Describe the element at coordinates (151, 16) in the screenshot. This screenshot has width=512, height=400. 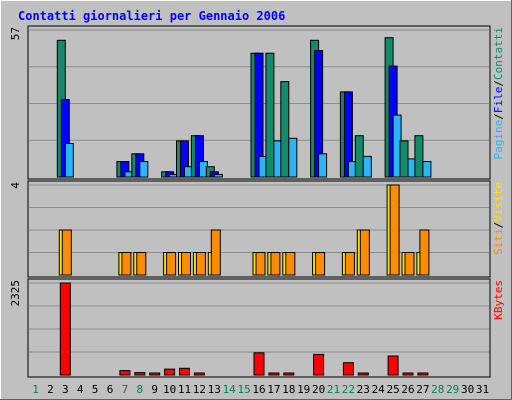
I see `chart-title: Contatti giornalieri per Gennaio 2006` at that location.